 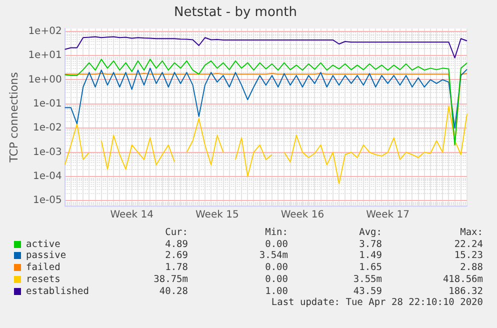 What do you see at coordinates (462, 279) in the screenshot?
I see `text: 418.56m` at bounding box center [462, 279].